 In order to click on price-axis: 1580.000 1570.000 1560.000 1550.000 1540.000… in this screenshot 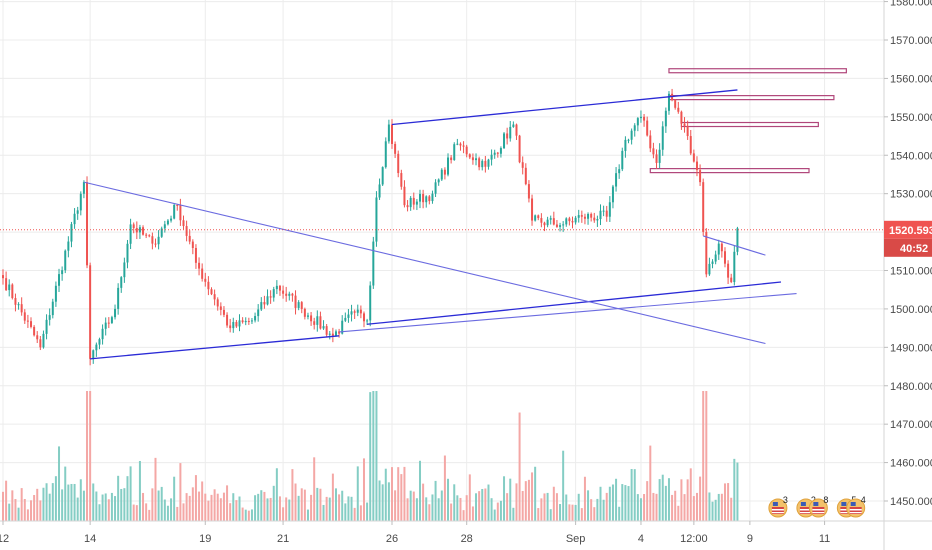, I will do `click(907, 275)`.